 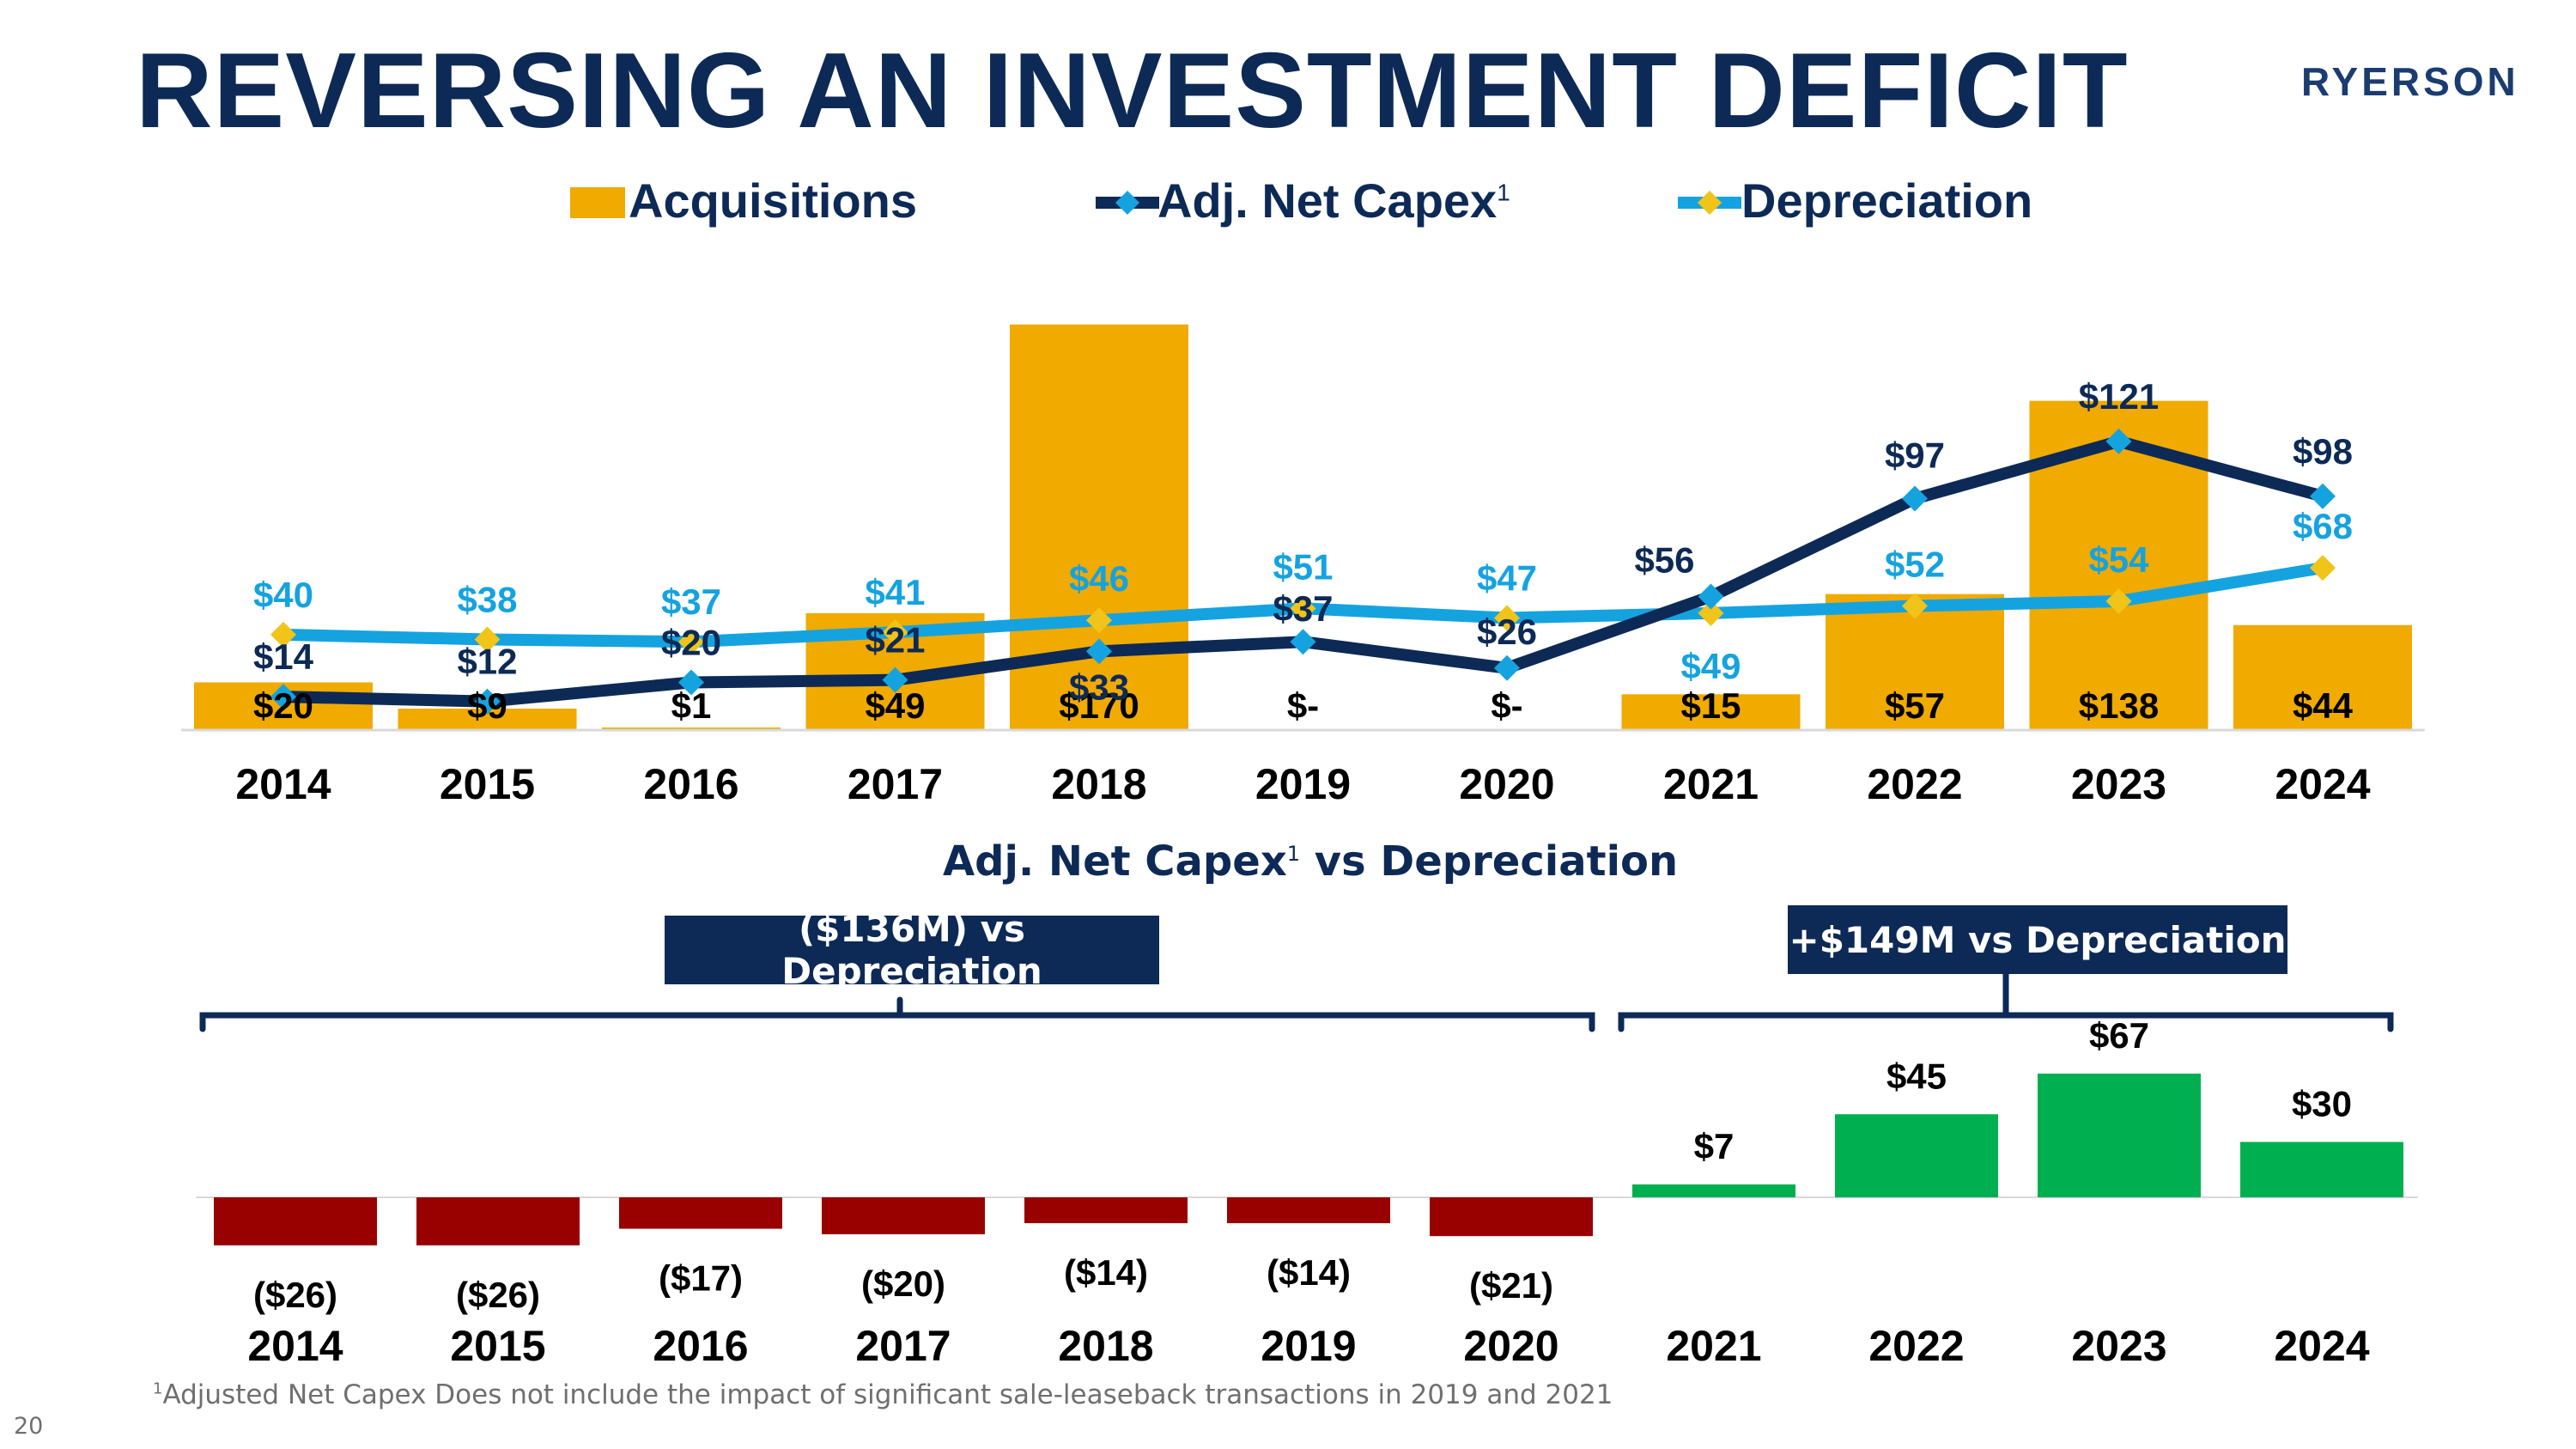 I want to click on main-x-tick-2015: 2015, so click(x=488, y=784).